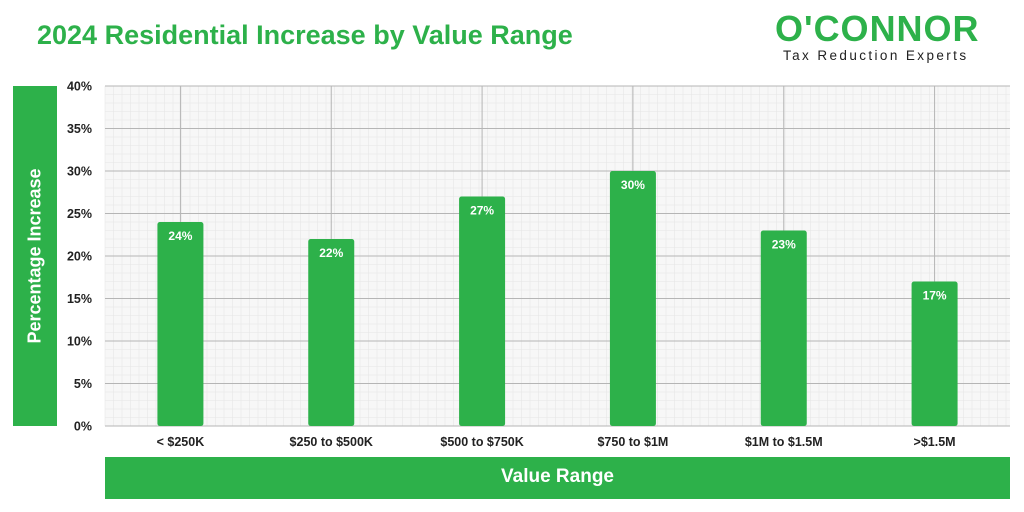 This screenshot has width=1024, height=512. What do you see at coordinates (876, 55) in the screenshot?
I see `logo-tagline: Tax Reduction Experts` at bounding box center [876, 55].